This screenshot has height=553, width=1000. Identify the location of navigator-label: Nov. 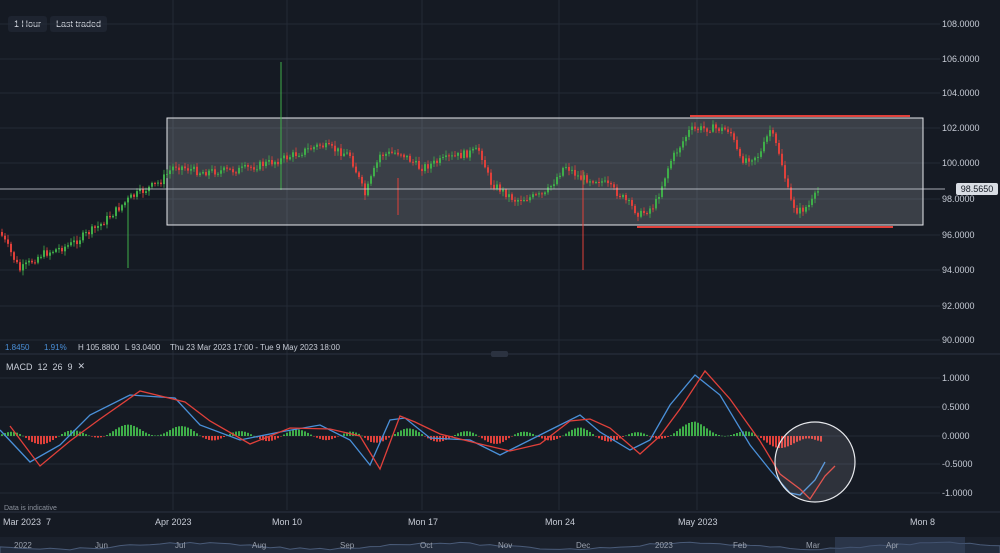
(505, 545).